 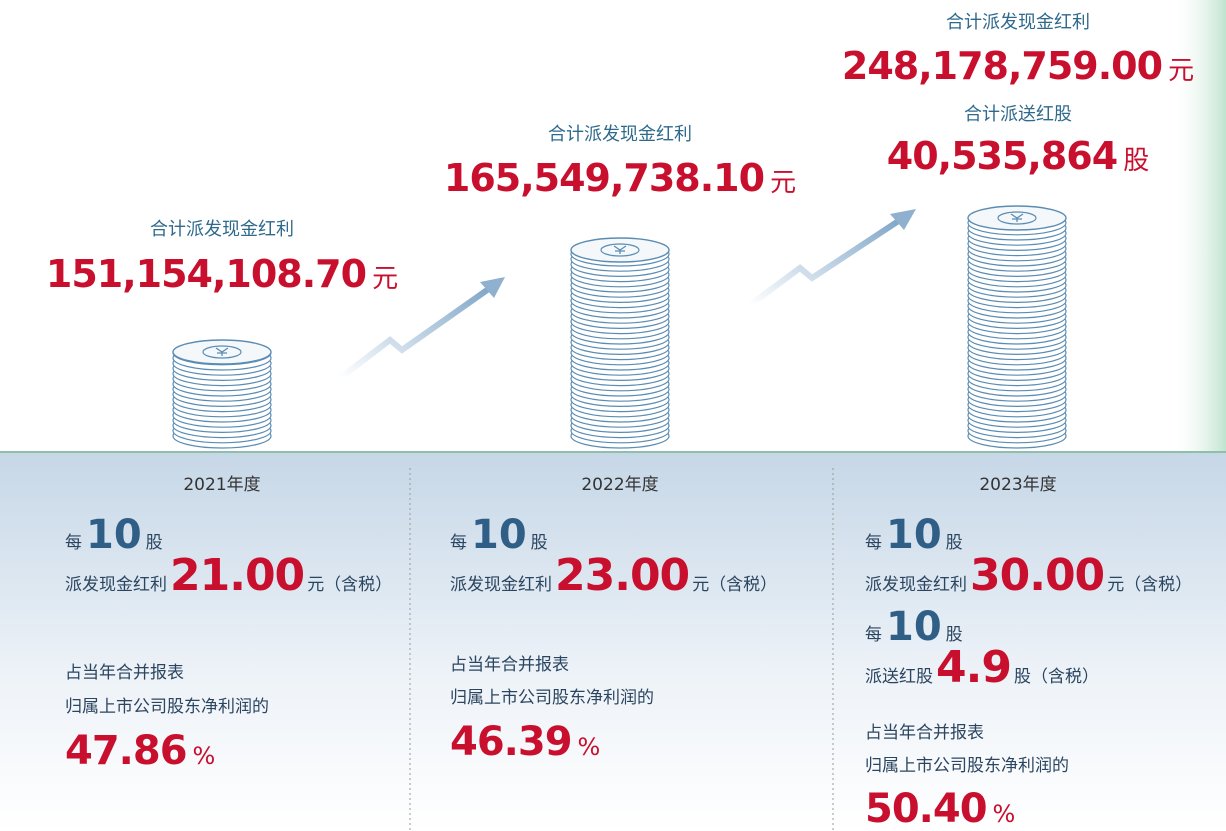 What do you see at coordinates (1002, 156) in the screenshot?
I see `amount: 40,535,864` at bounding box center [1002, 156].